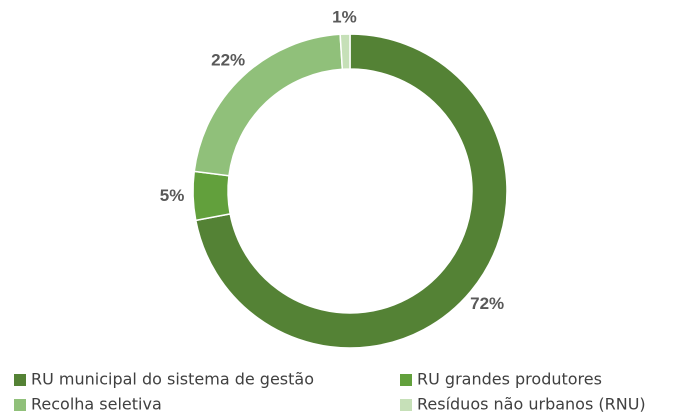  I want to click on data-label: 5%, so click(172, 195).